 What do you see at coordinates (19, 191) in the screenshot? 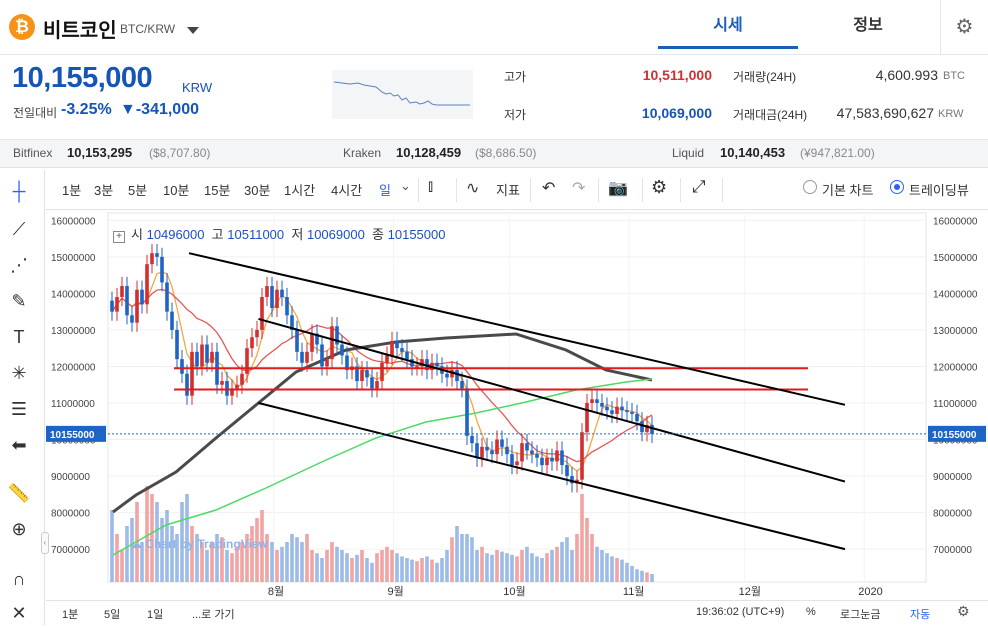
I see `crosshair-icon: ┼` at bounding box center [19, 191].